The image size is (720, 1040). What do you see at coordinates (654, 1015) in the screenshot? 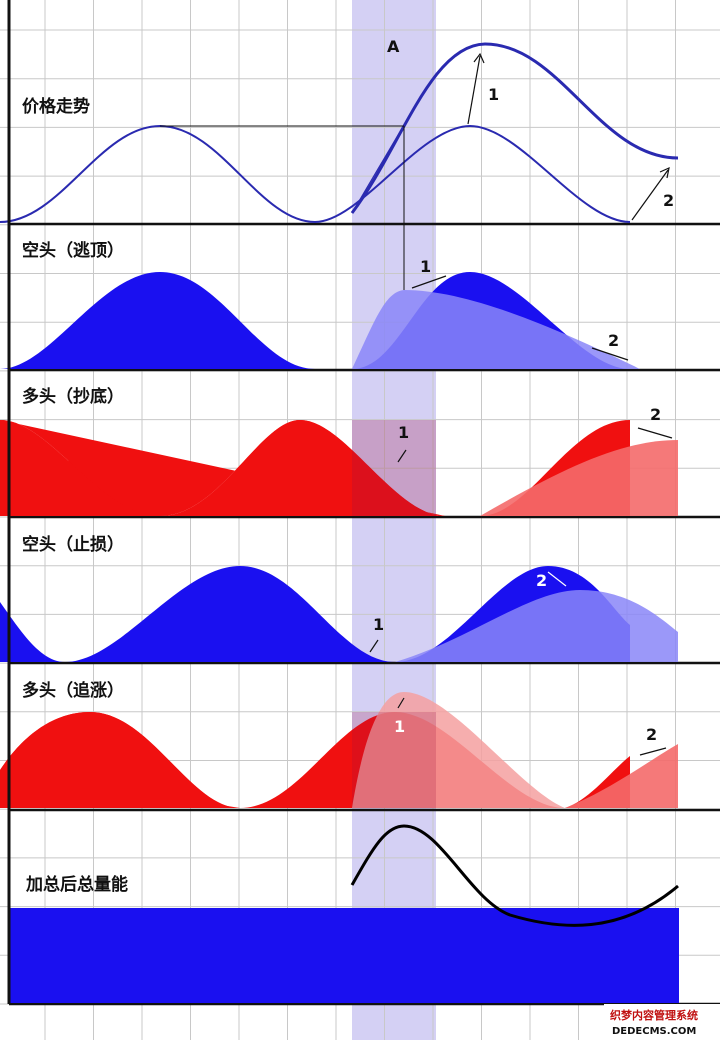
I see `watermark-line1: 织梦内容管理系统` at bounding box center [654, 1015].